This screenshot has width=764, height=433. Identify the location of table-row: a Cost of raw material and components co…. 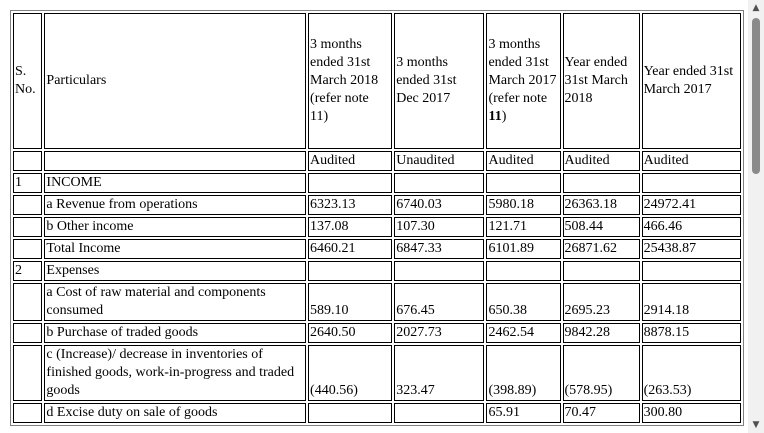
(377, 302).